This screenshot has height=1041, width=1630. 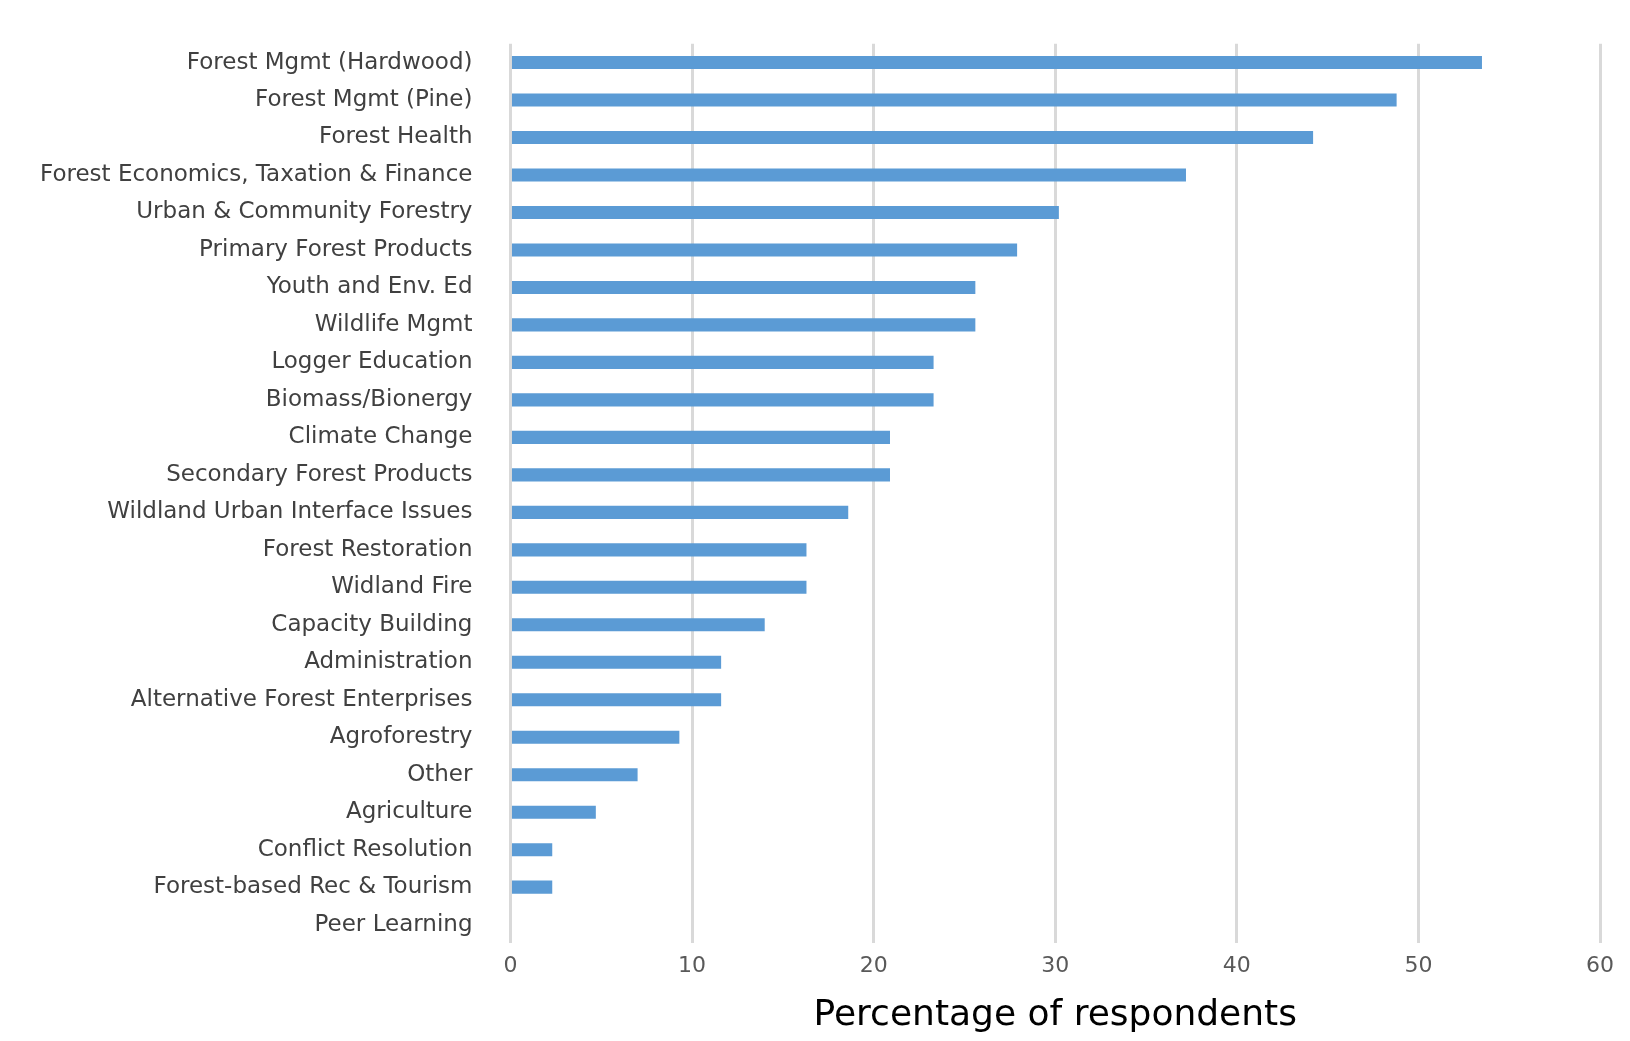 What do you see at coordinates (1055, 1012) in the screenshot?
I see `x-axis-title: Percentage of respondents` at bounding box center [1055, 1012].